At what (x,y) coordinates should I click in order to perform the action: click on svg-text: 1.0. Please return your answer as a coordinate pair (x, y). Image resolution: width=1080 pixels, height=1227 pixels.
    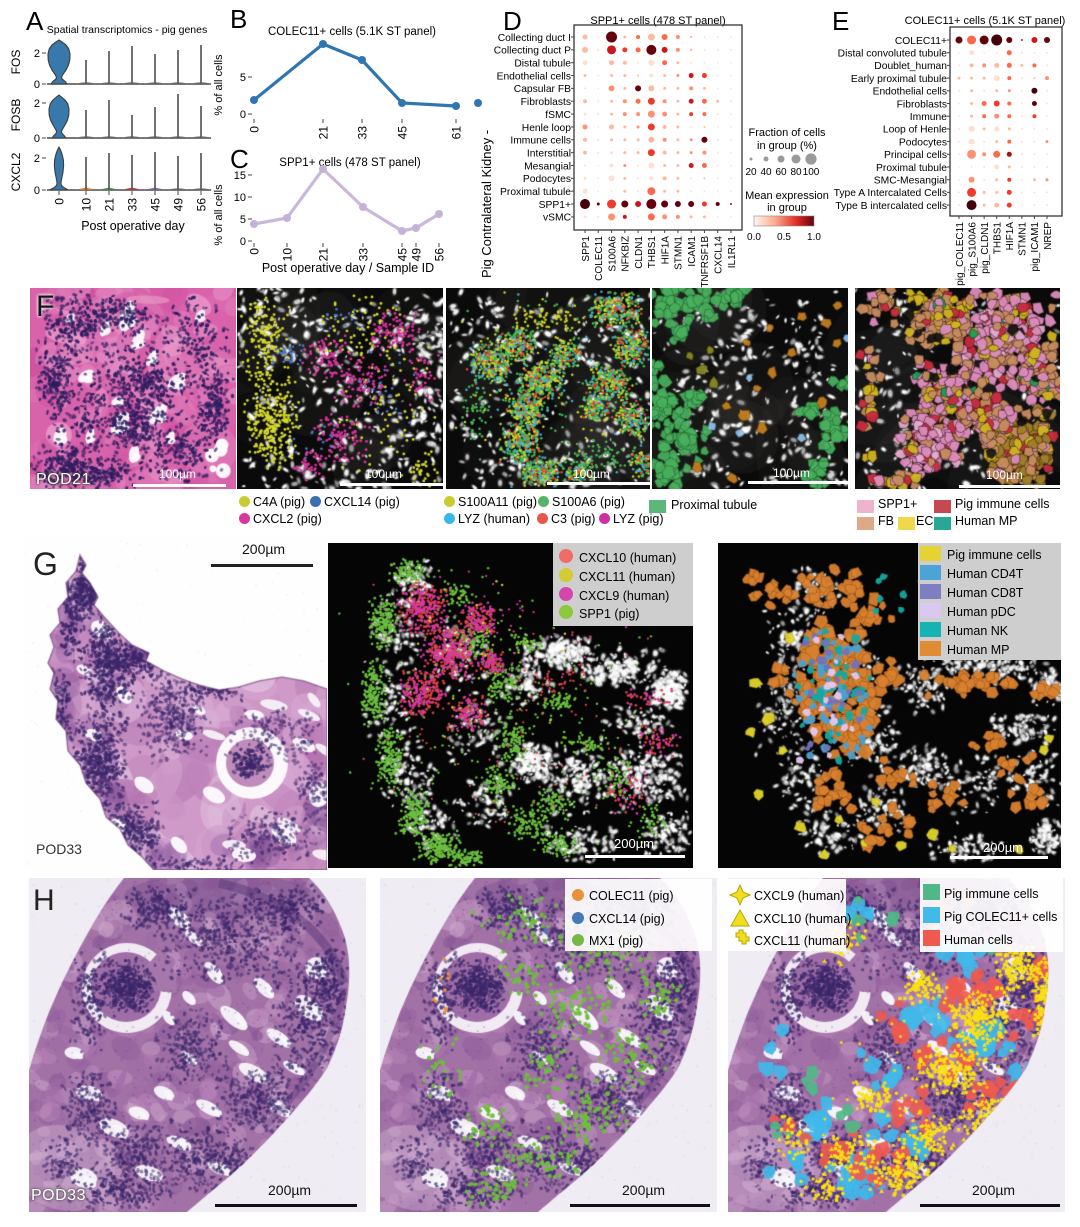
    Looking at the image, I should click on (814, 237).